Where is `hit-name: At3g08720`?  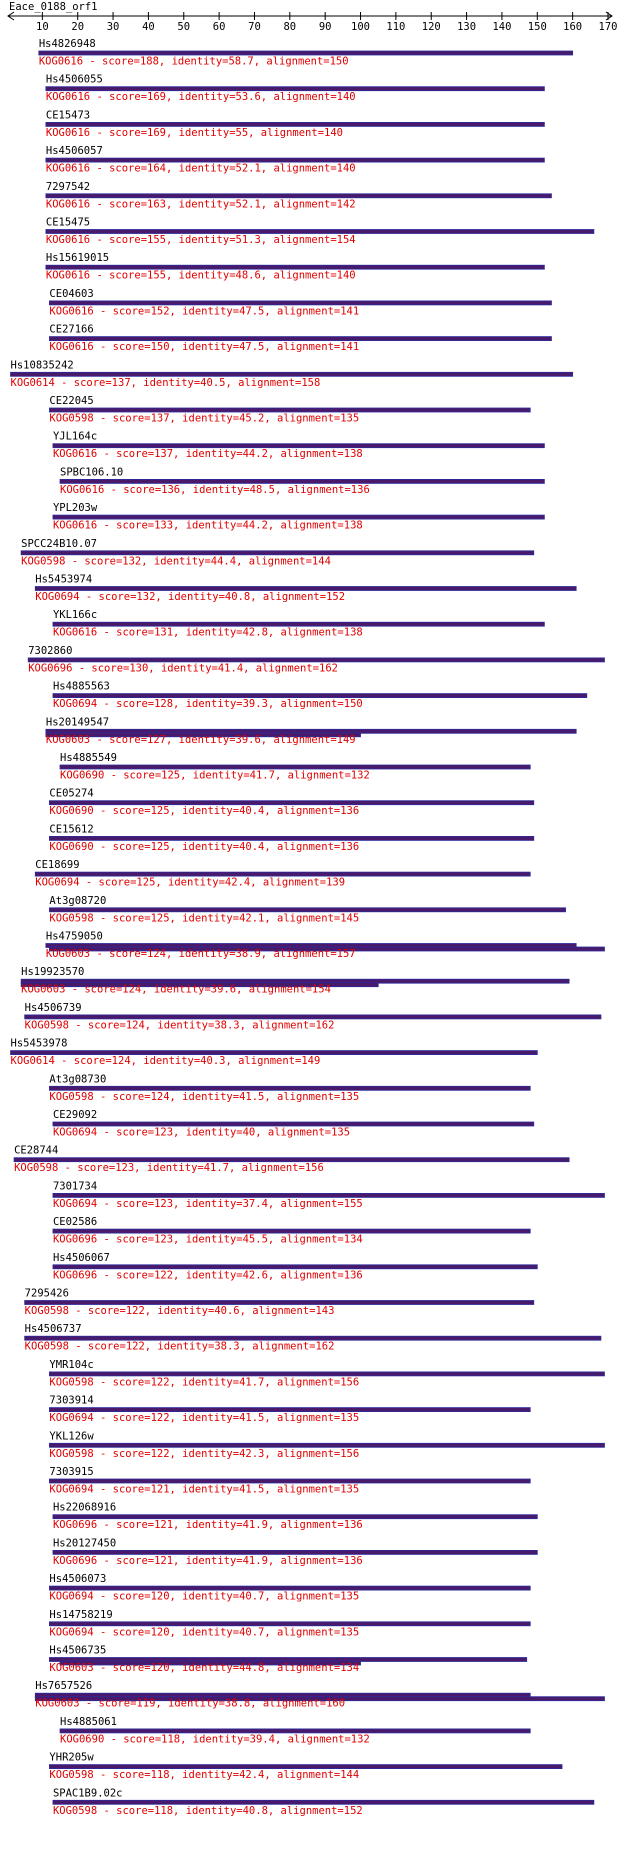 hit-name: At3g08720 is located at coordinates (77, 901).